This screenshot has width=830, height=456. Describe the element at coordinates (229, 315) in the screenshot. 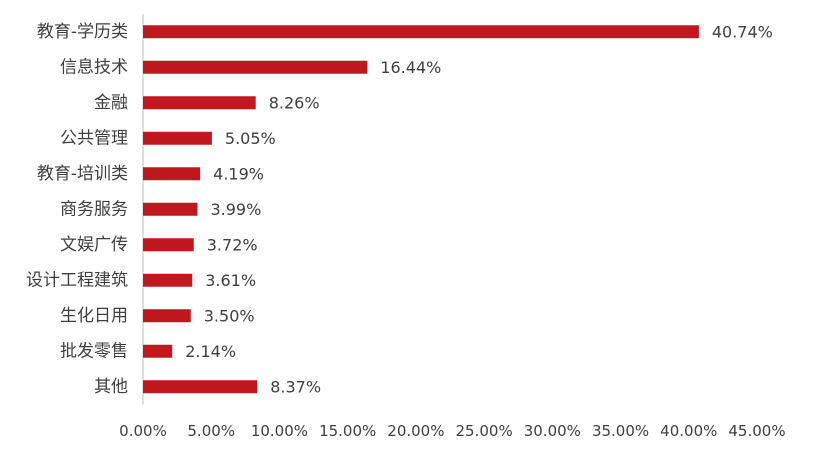

I see `value-label: 3.50%` at that location.